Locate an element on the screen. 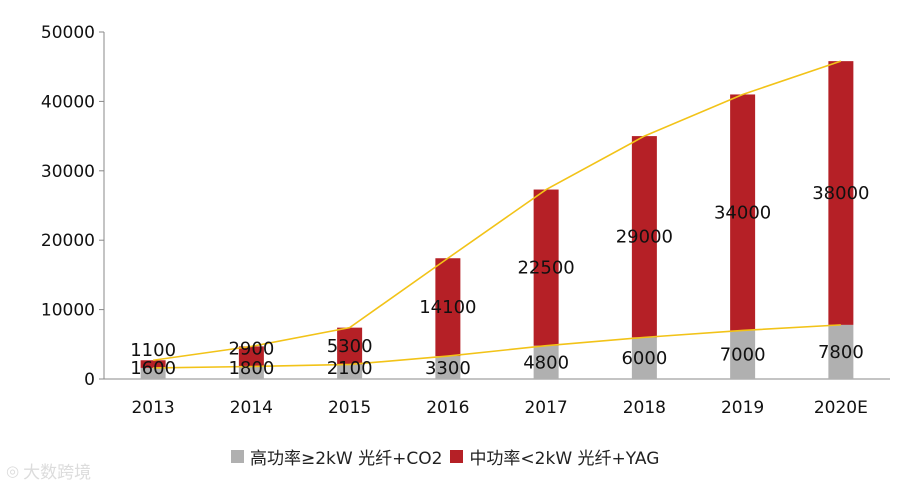 This screenshot has width=920, height=489. data-label-mid-power: 14100 is located at coordinates (447, 307).